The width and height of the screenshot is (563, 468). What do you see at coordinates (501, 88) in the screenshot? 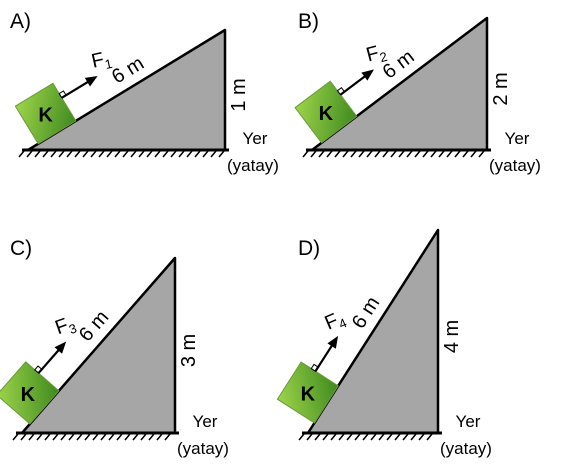
I see `height-label: 2 m` at bounding box center [501, 88].